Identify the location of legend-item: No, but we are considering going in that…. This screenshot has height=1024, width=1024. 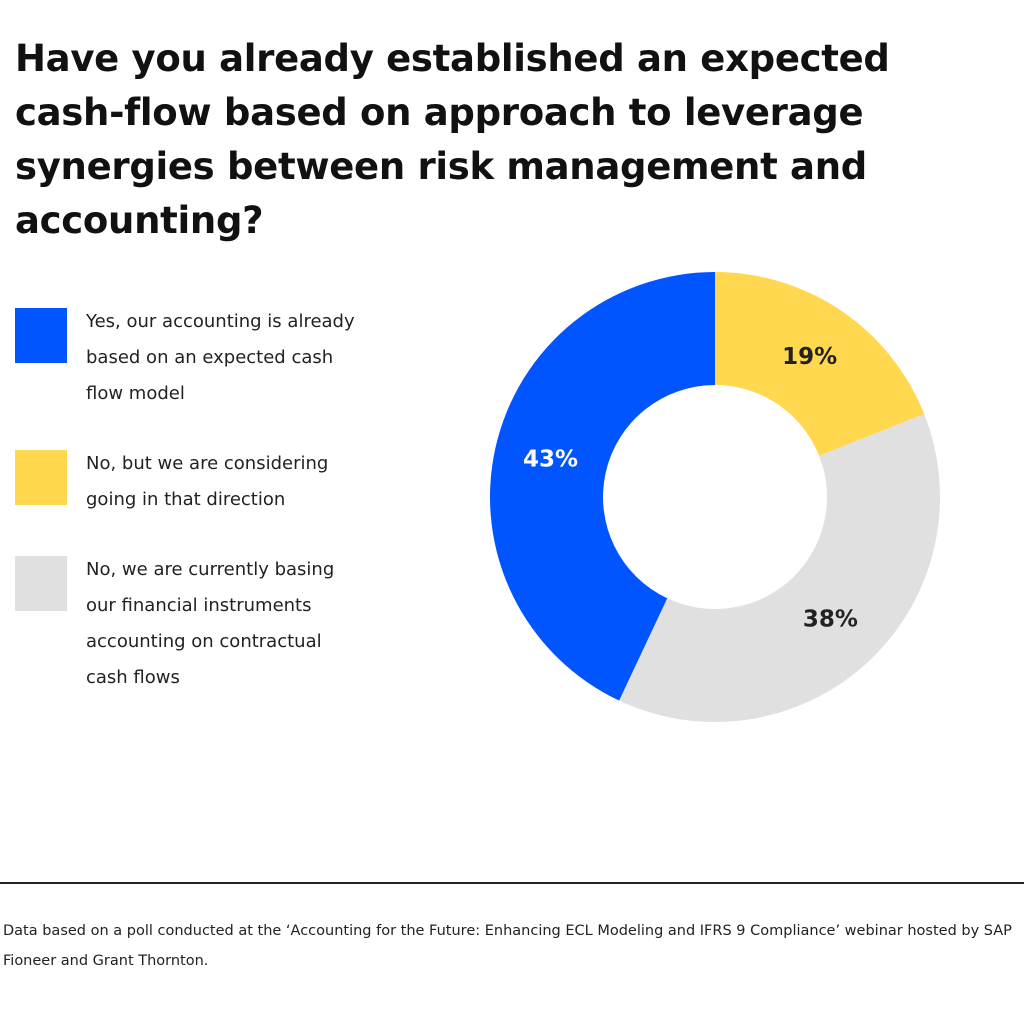
(195, 484).